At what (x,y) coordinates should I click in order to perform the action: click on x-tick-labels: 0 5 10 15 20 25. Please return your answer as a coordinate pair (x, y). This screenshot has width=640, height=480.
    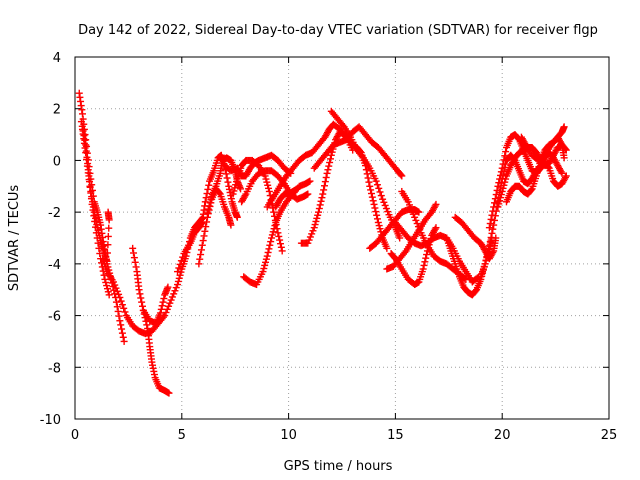
    Looking at the image, I should click on (344, 435).